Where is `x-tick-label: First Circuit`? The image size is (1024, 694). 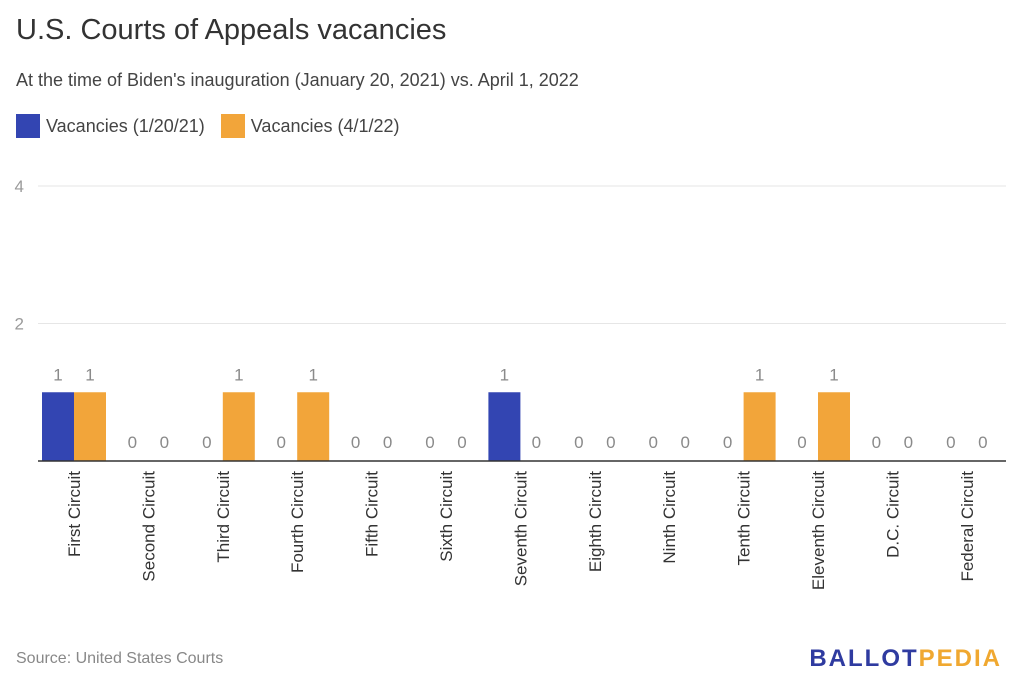 x-tick-label: First Circuit is located at coordinates (74, 514).